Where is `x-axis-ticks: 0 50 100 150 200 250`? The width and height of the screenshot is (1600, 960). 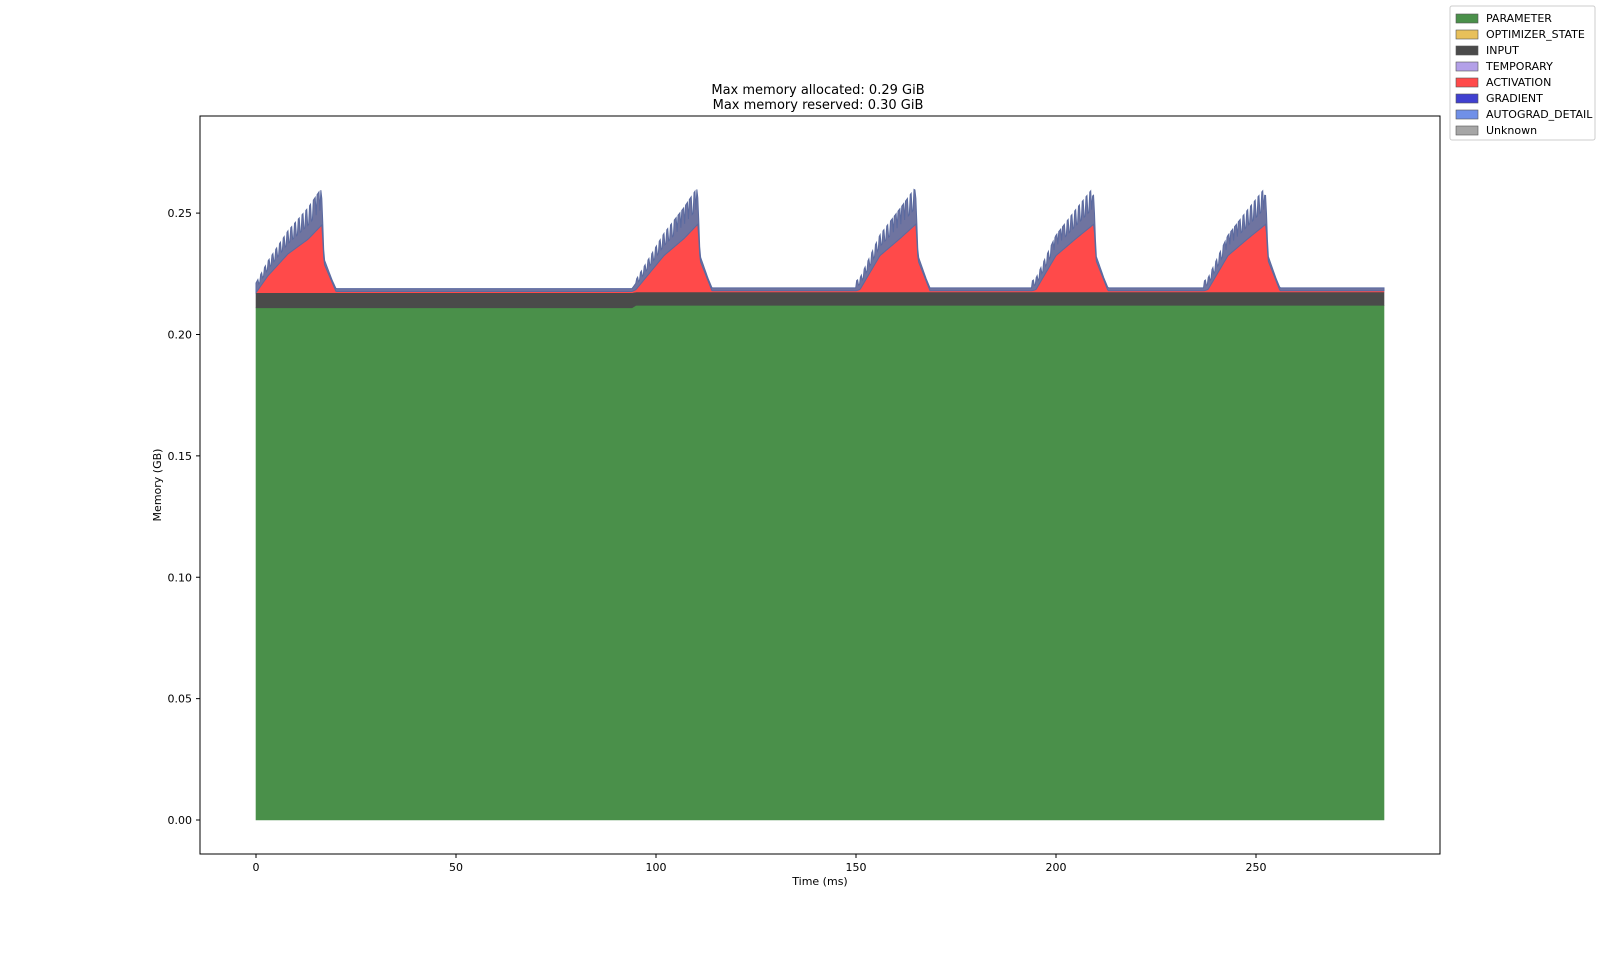 x-axis-ticks: 0 50 100 150 200 250 is located at coordinates (760, 864).